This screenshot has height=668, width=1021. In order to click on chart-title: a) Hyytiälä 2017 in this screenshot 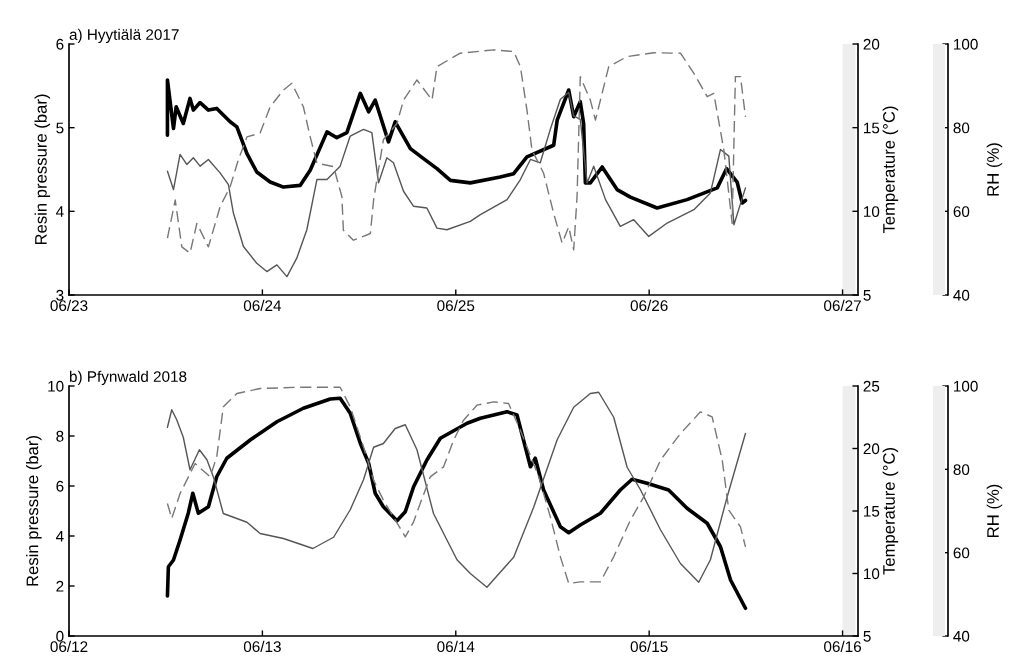, I will do `click(124, 35)`.